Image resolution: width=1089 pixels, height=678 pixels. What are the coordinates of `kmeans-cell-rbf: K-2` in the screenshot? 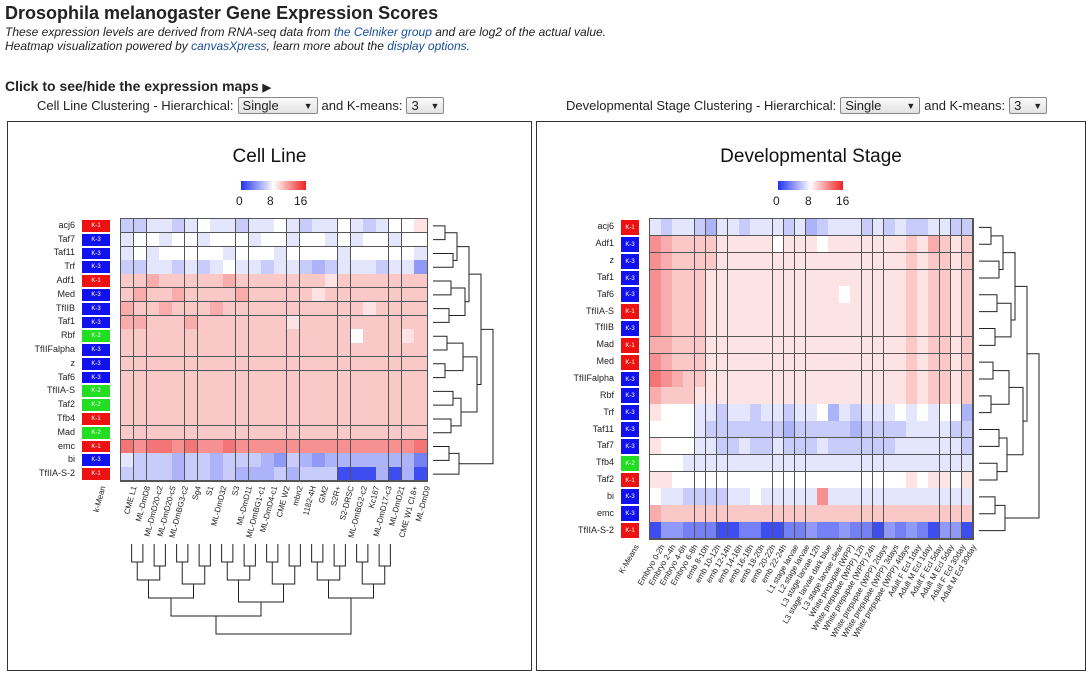 It's located at (96, 336).